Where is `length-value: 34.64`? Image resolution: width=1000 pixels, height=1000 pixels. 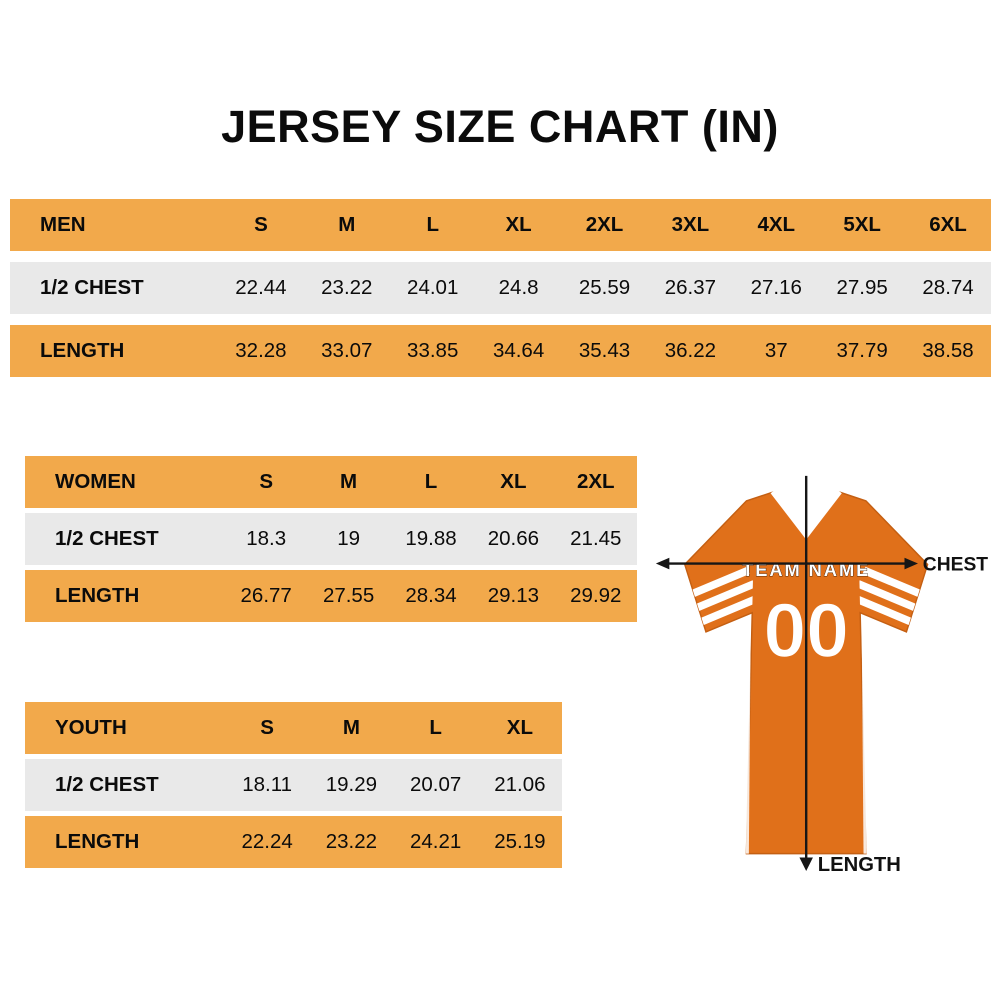 length-value: 34.64 is located at coordinates (518, 350).